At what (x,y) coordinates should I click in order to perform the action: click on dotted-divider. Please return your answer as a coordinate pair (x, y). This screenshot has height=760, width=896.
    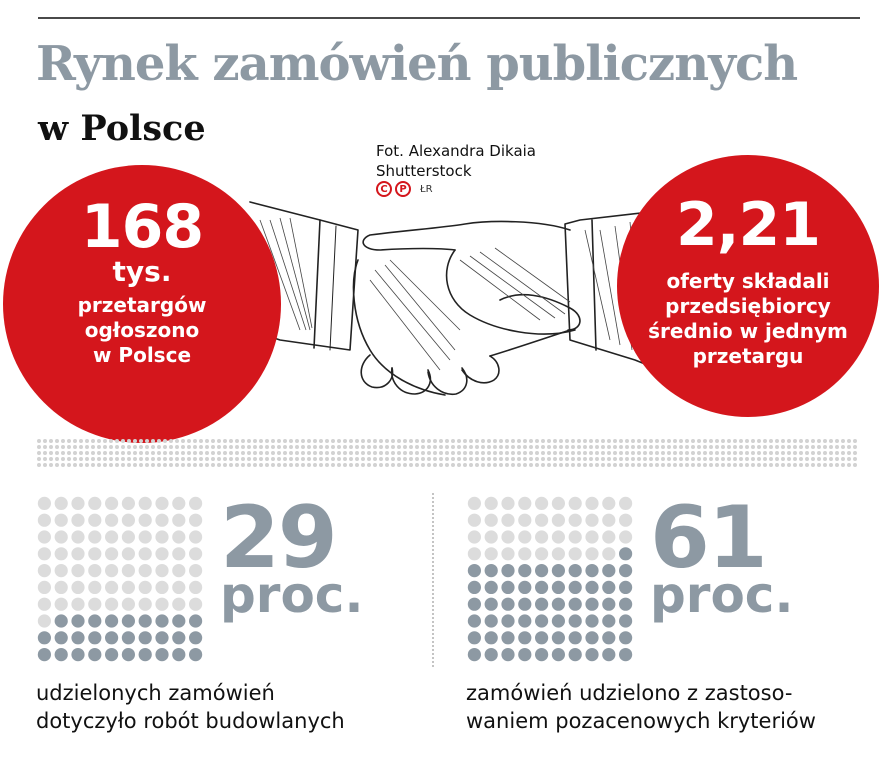
    Looking at the image, I should click on (447, 453).